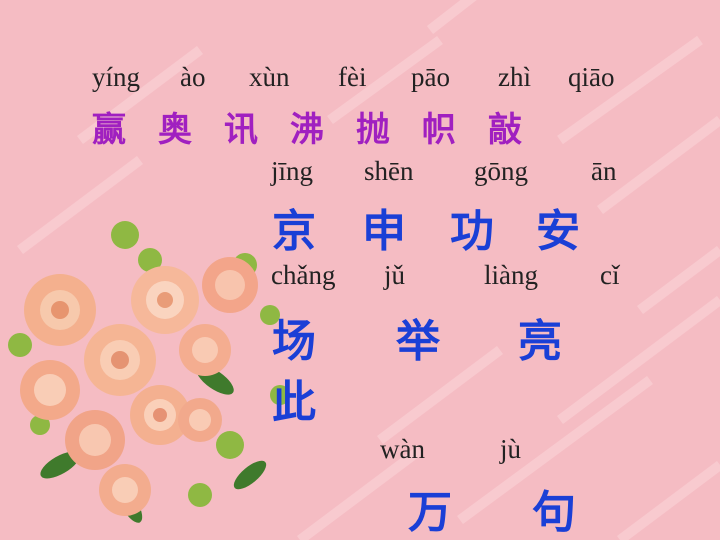  Describe the element at coordinates (395, 275) in the screenshot. I see `pinyin-ju: jǔ` at that location.